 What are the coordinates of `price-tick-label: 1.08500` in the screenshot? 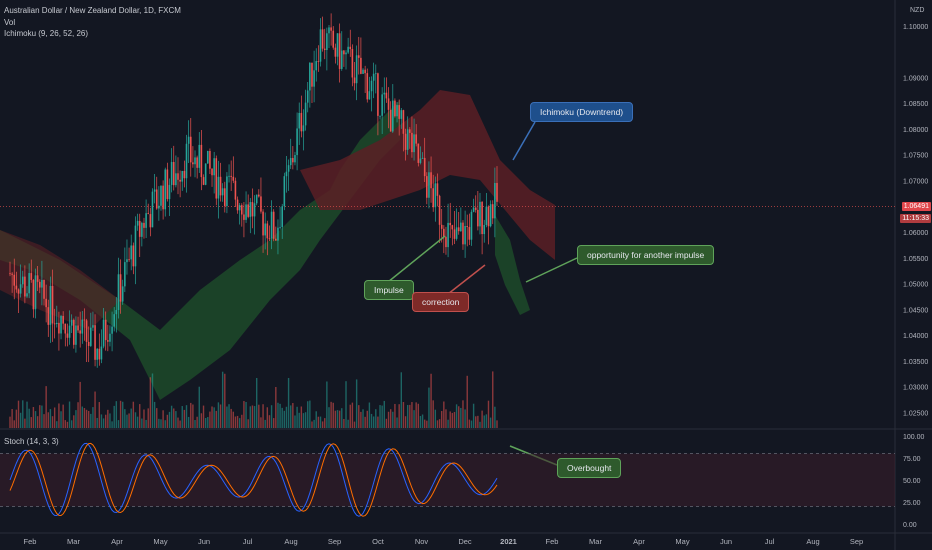 It's located at (915, 104).